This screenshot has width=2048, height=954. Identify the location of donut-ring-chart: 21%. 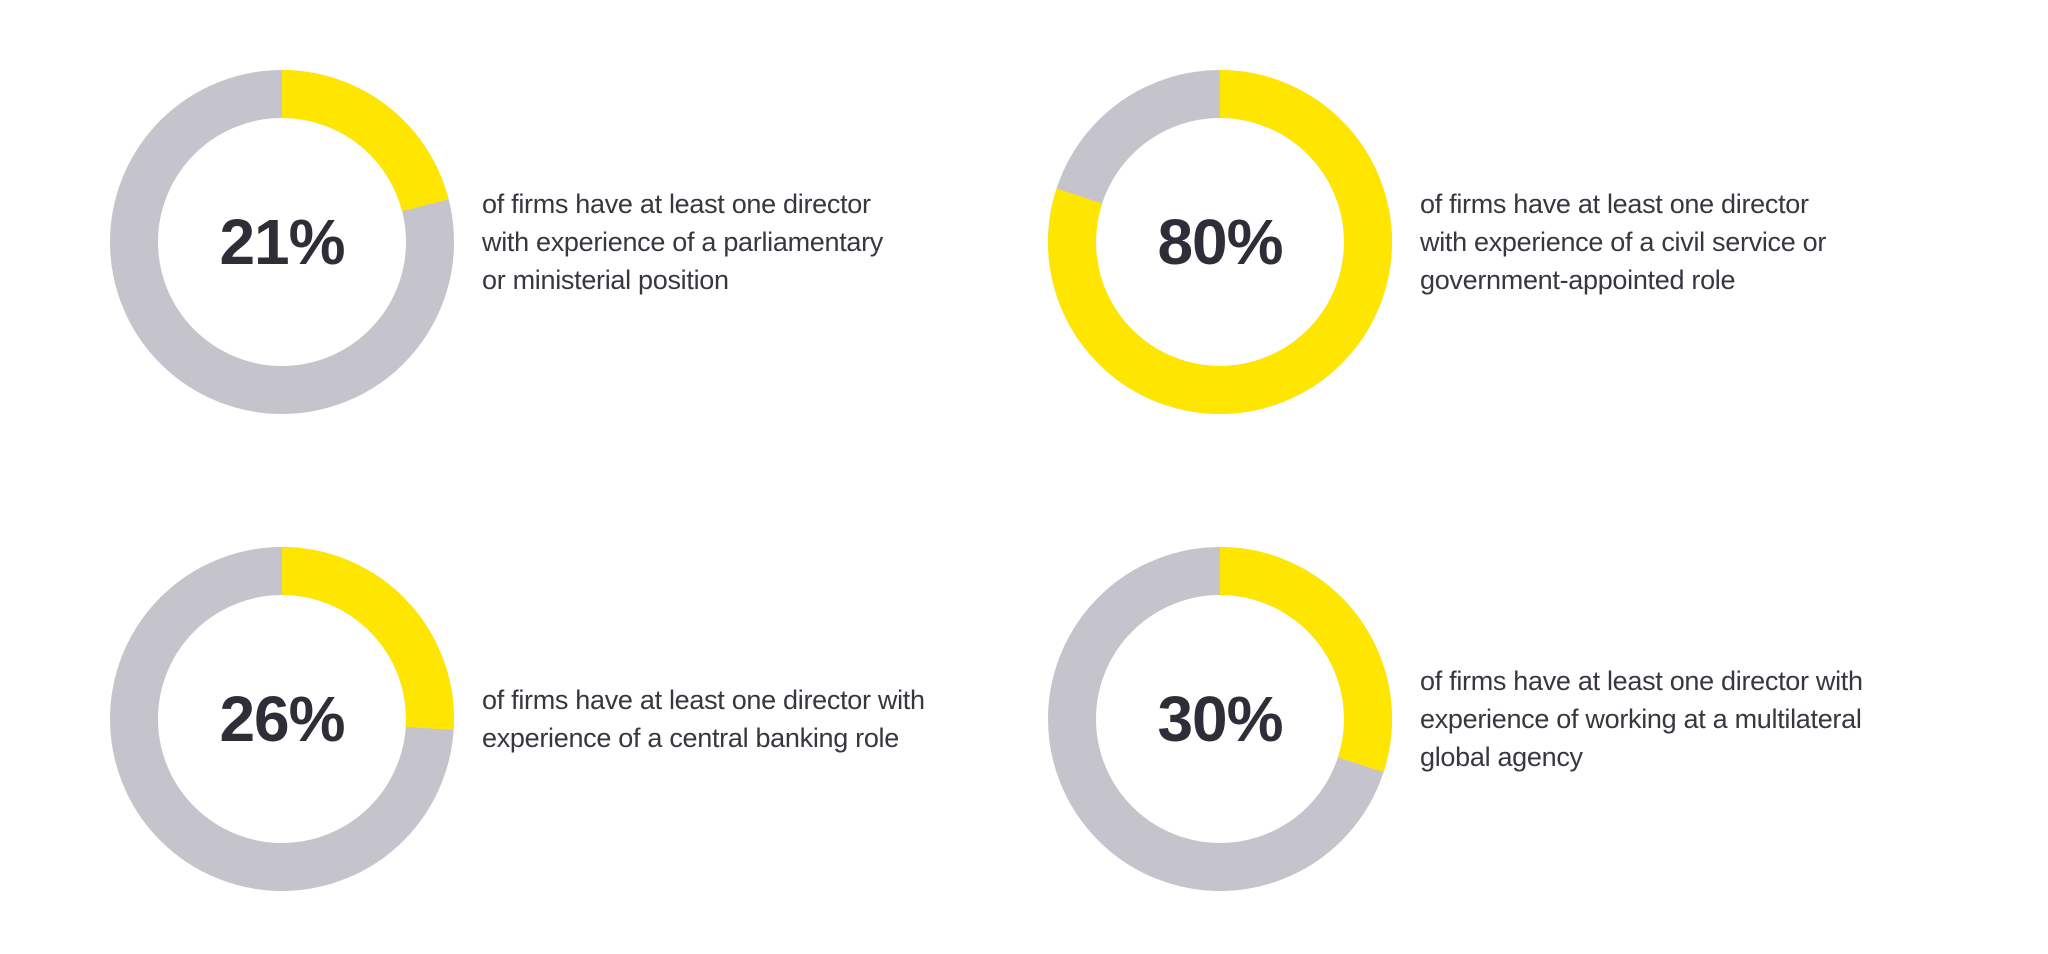
(282, 242).